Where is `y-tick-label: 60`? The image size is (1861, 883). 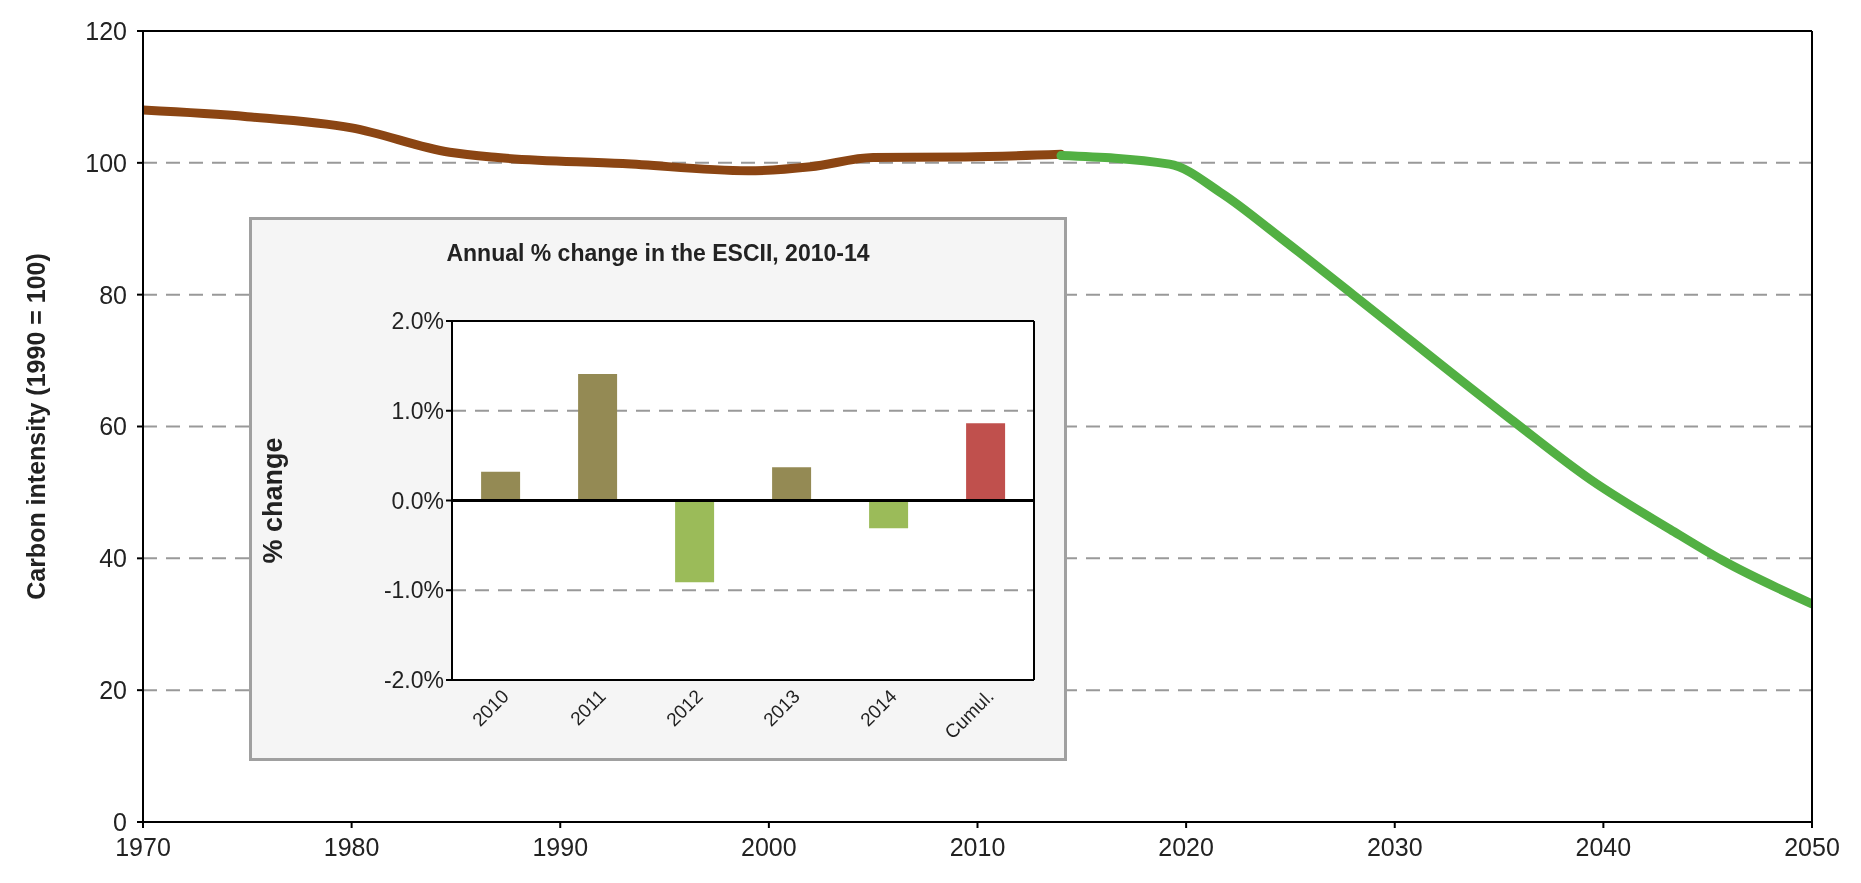 y-tick-label: 60 is located at coordinates (113, 426).